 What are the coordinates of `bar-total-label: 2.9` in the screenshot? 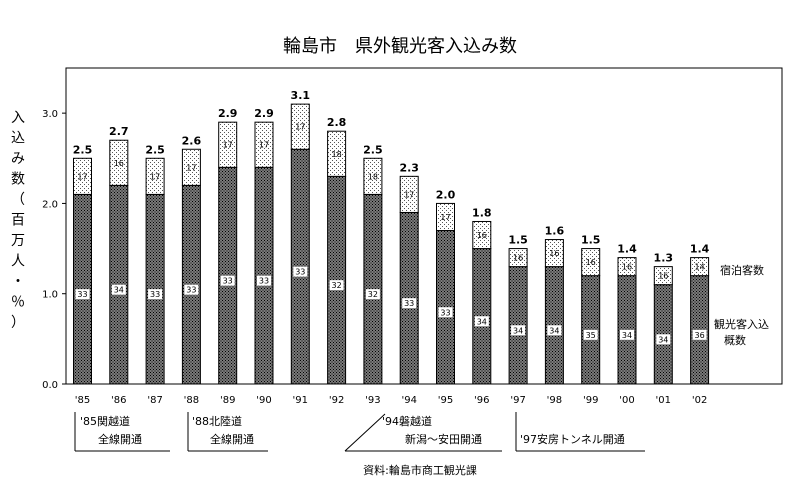 It's located at (264, 113).